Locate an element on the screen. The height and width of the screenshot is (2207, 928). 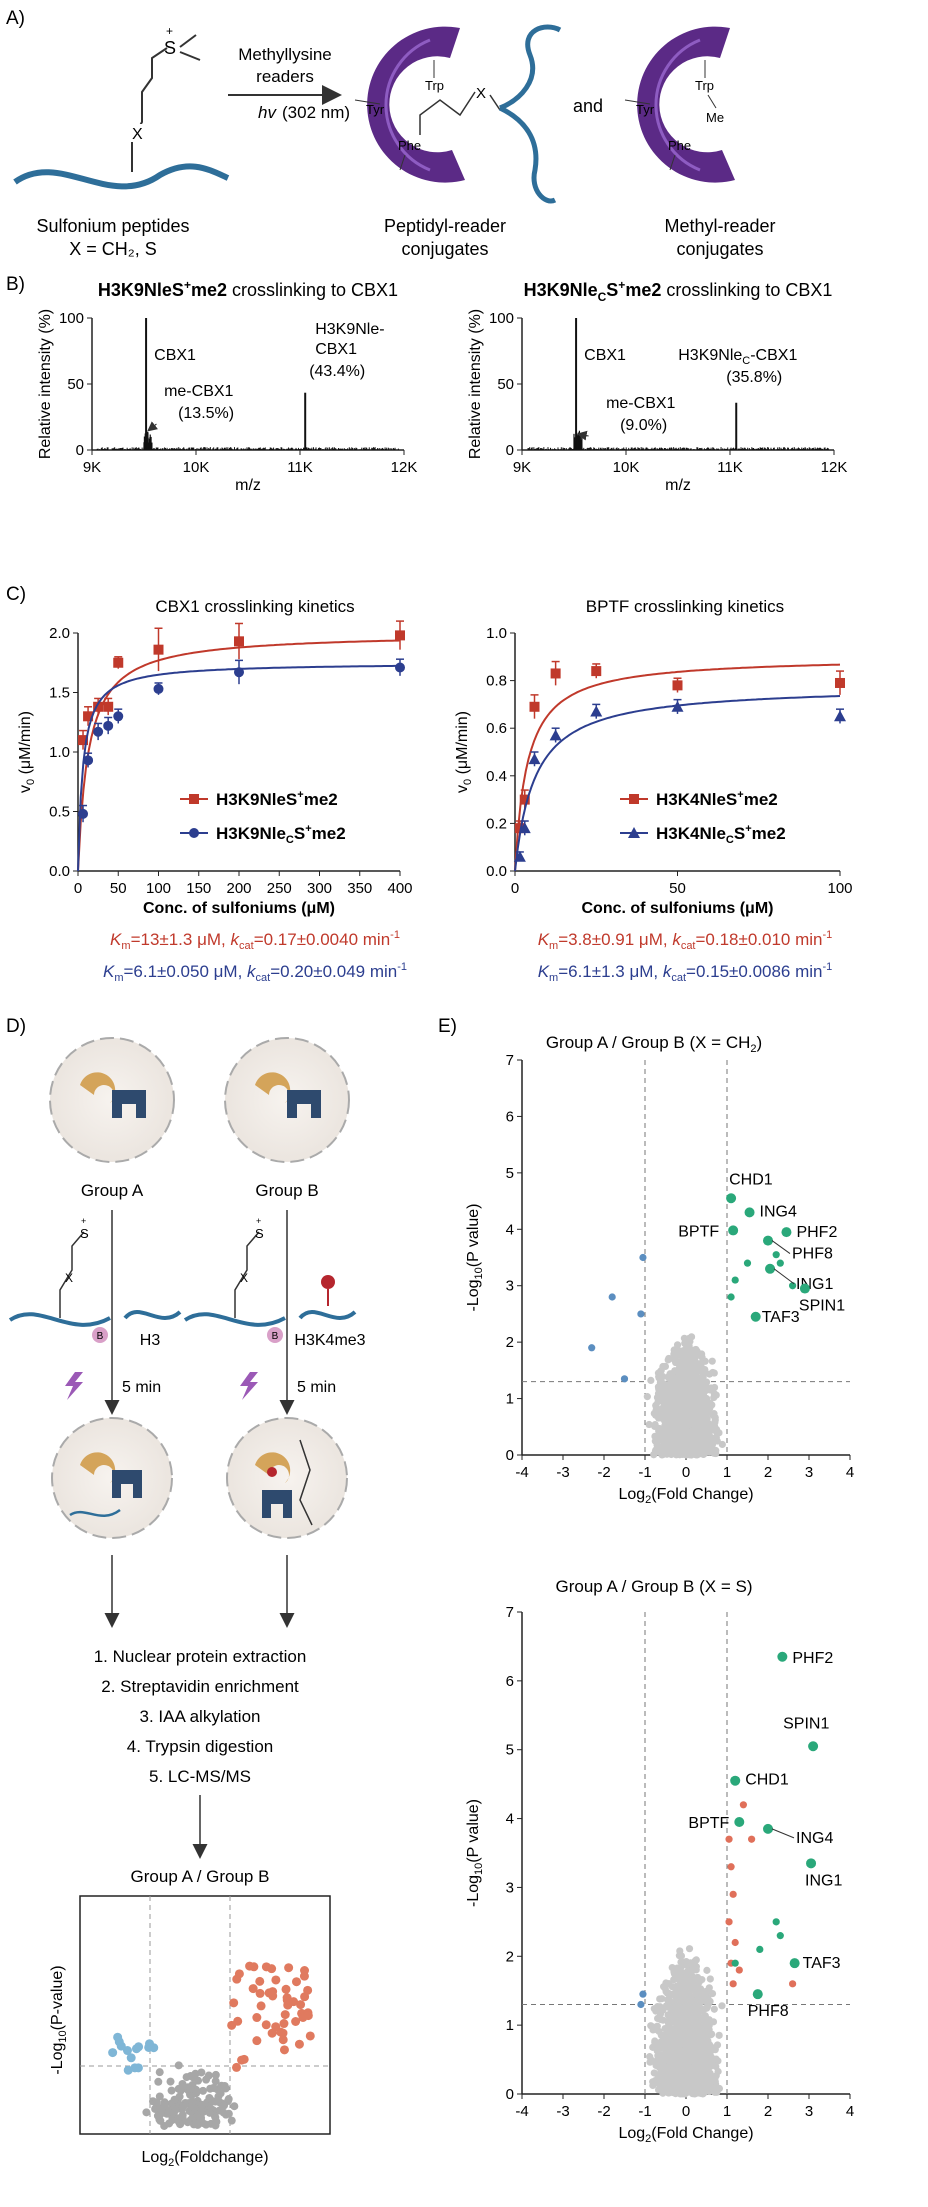
b-right-title: H3K9NleCS+me2 crosslinking to CBX1 is located at coordinates (678, 291).